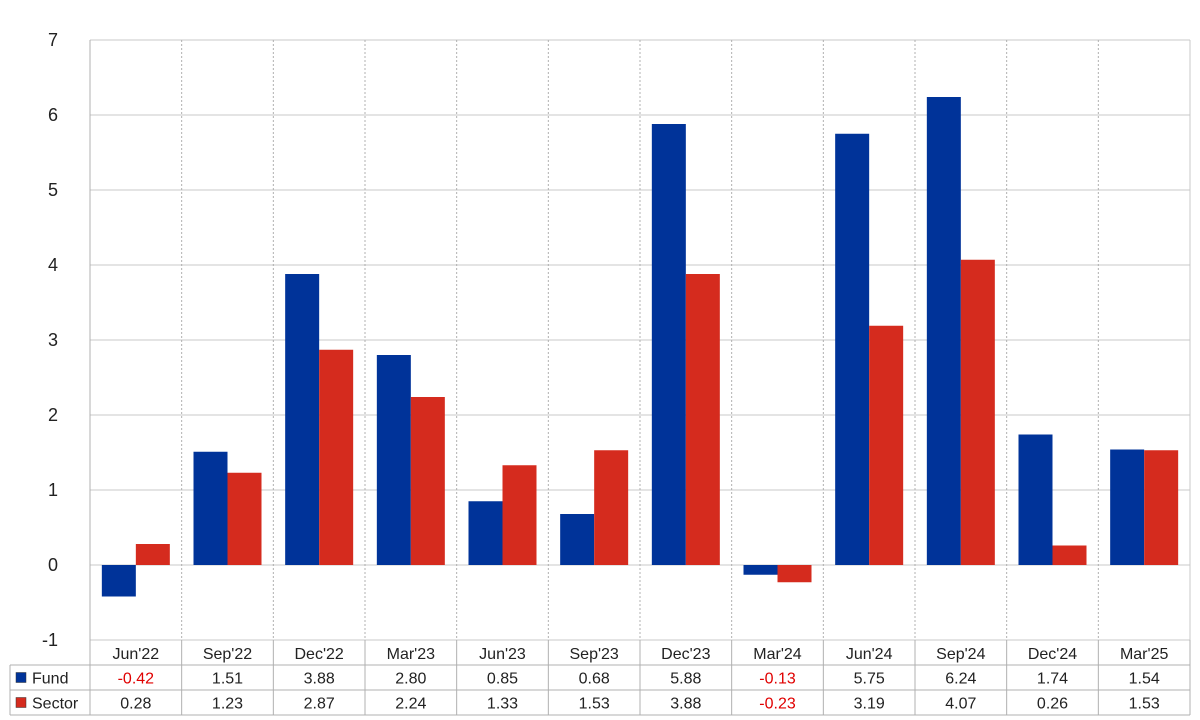 The width and height of the screenshot is (1200, 720). Describe the element at coordinates (502, 654) in the screenshot. I see `x-category-label: Jun'23` at that location.